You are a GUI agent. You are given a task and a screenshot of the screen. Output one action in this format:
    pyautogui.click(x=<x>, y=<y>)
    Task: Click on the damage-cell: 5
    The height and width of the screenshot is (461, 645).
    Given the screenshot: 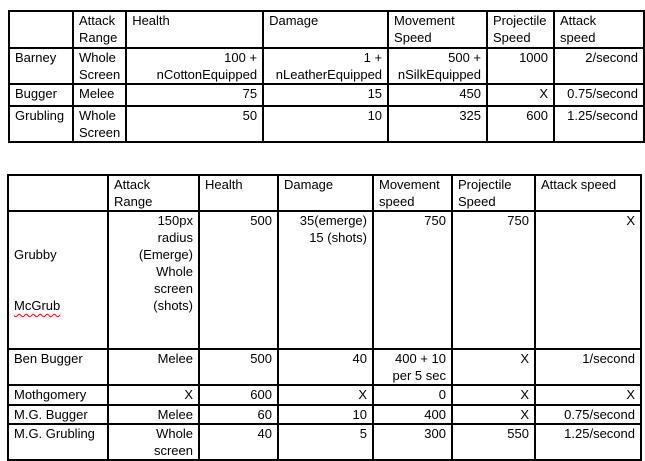 What is the action you would take?
    pyautogui.click(x=325, y=442)
    